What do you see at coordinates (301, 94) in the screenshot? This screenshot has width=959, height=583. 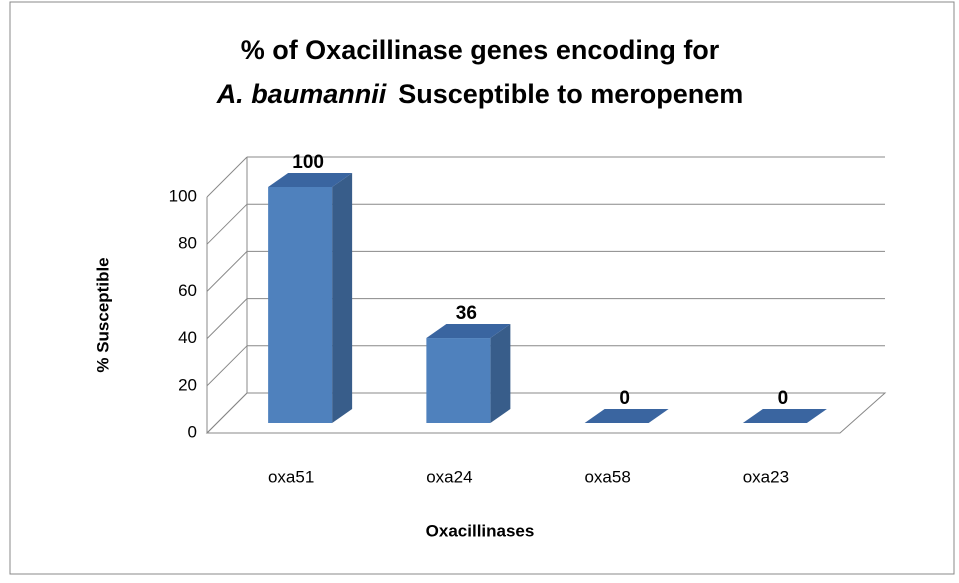 I see `title-italic: A. baumannii` at bounding box center [301, 94].